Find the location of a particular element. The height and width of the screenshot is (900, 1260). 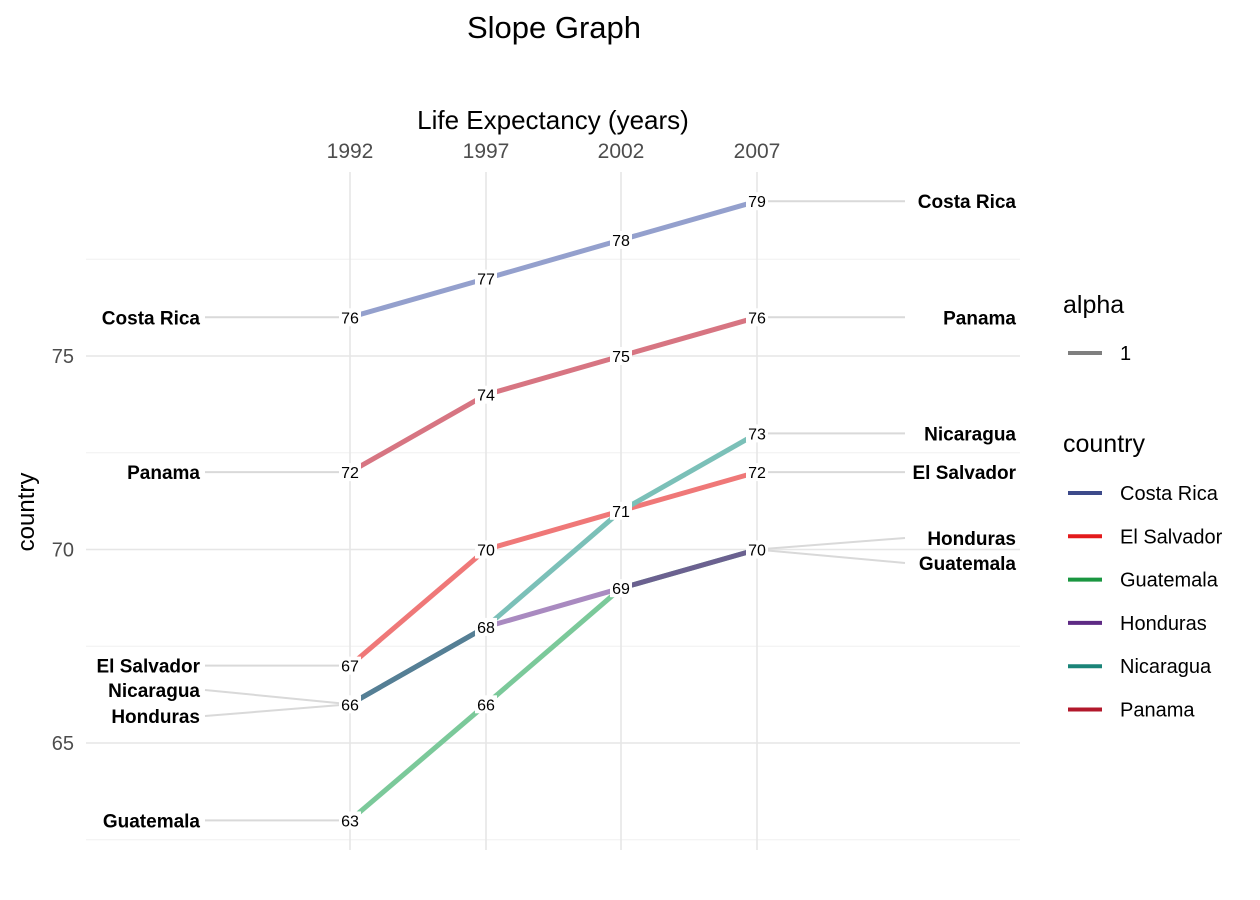

legend-label-country: Nicaragua is located at coordinates (1166, 667).